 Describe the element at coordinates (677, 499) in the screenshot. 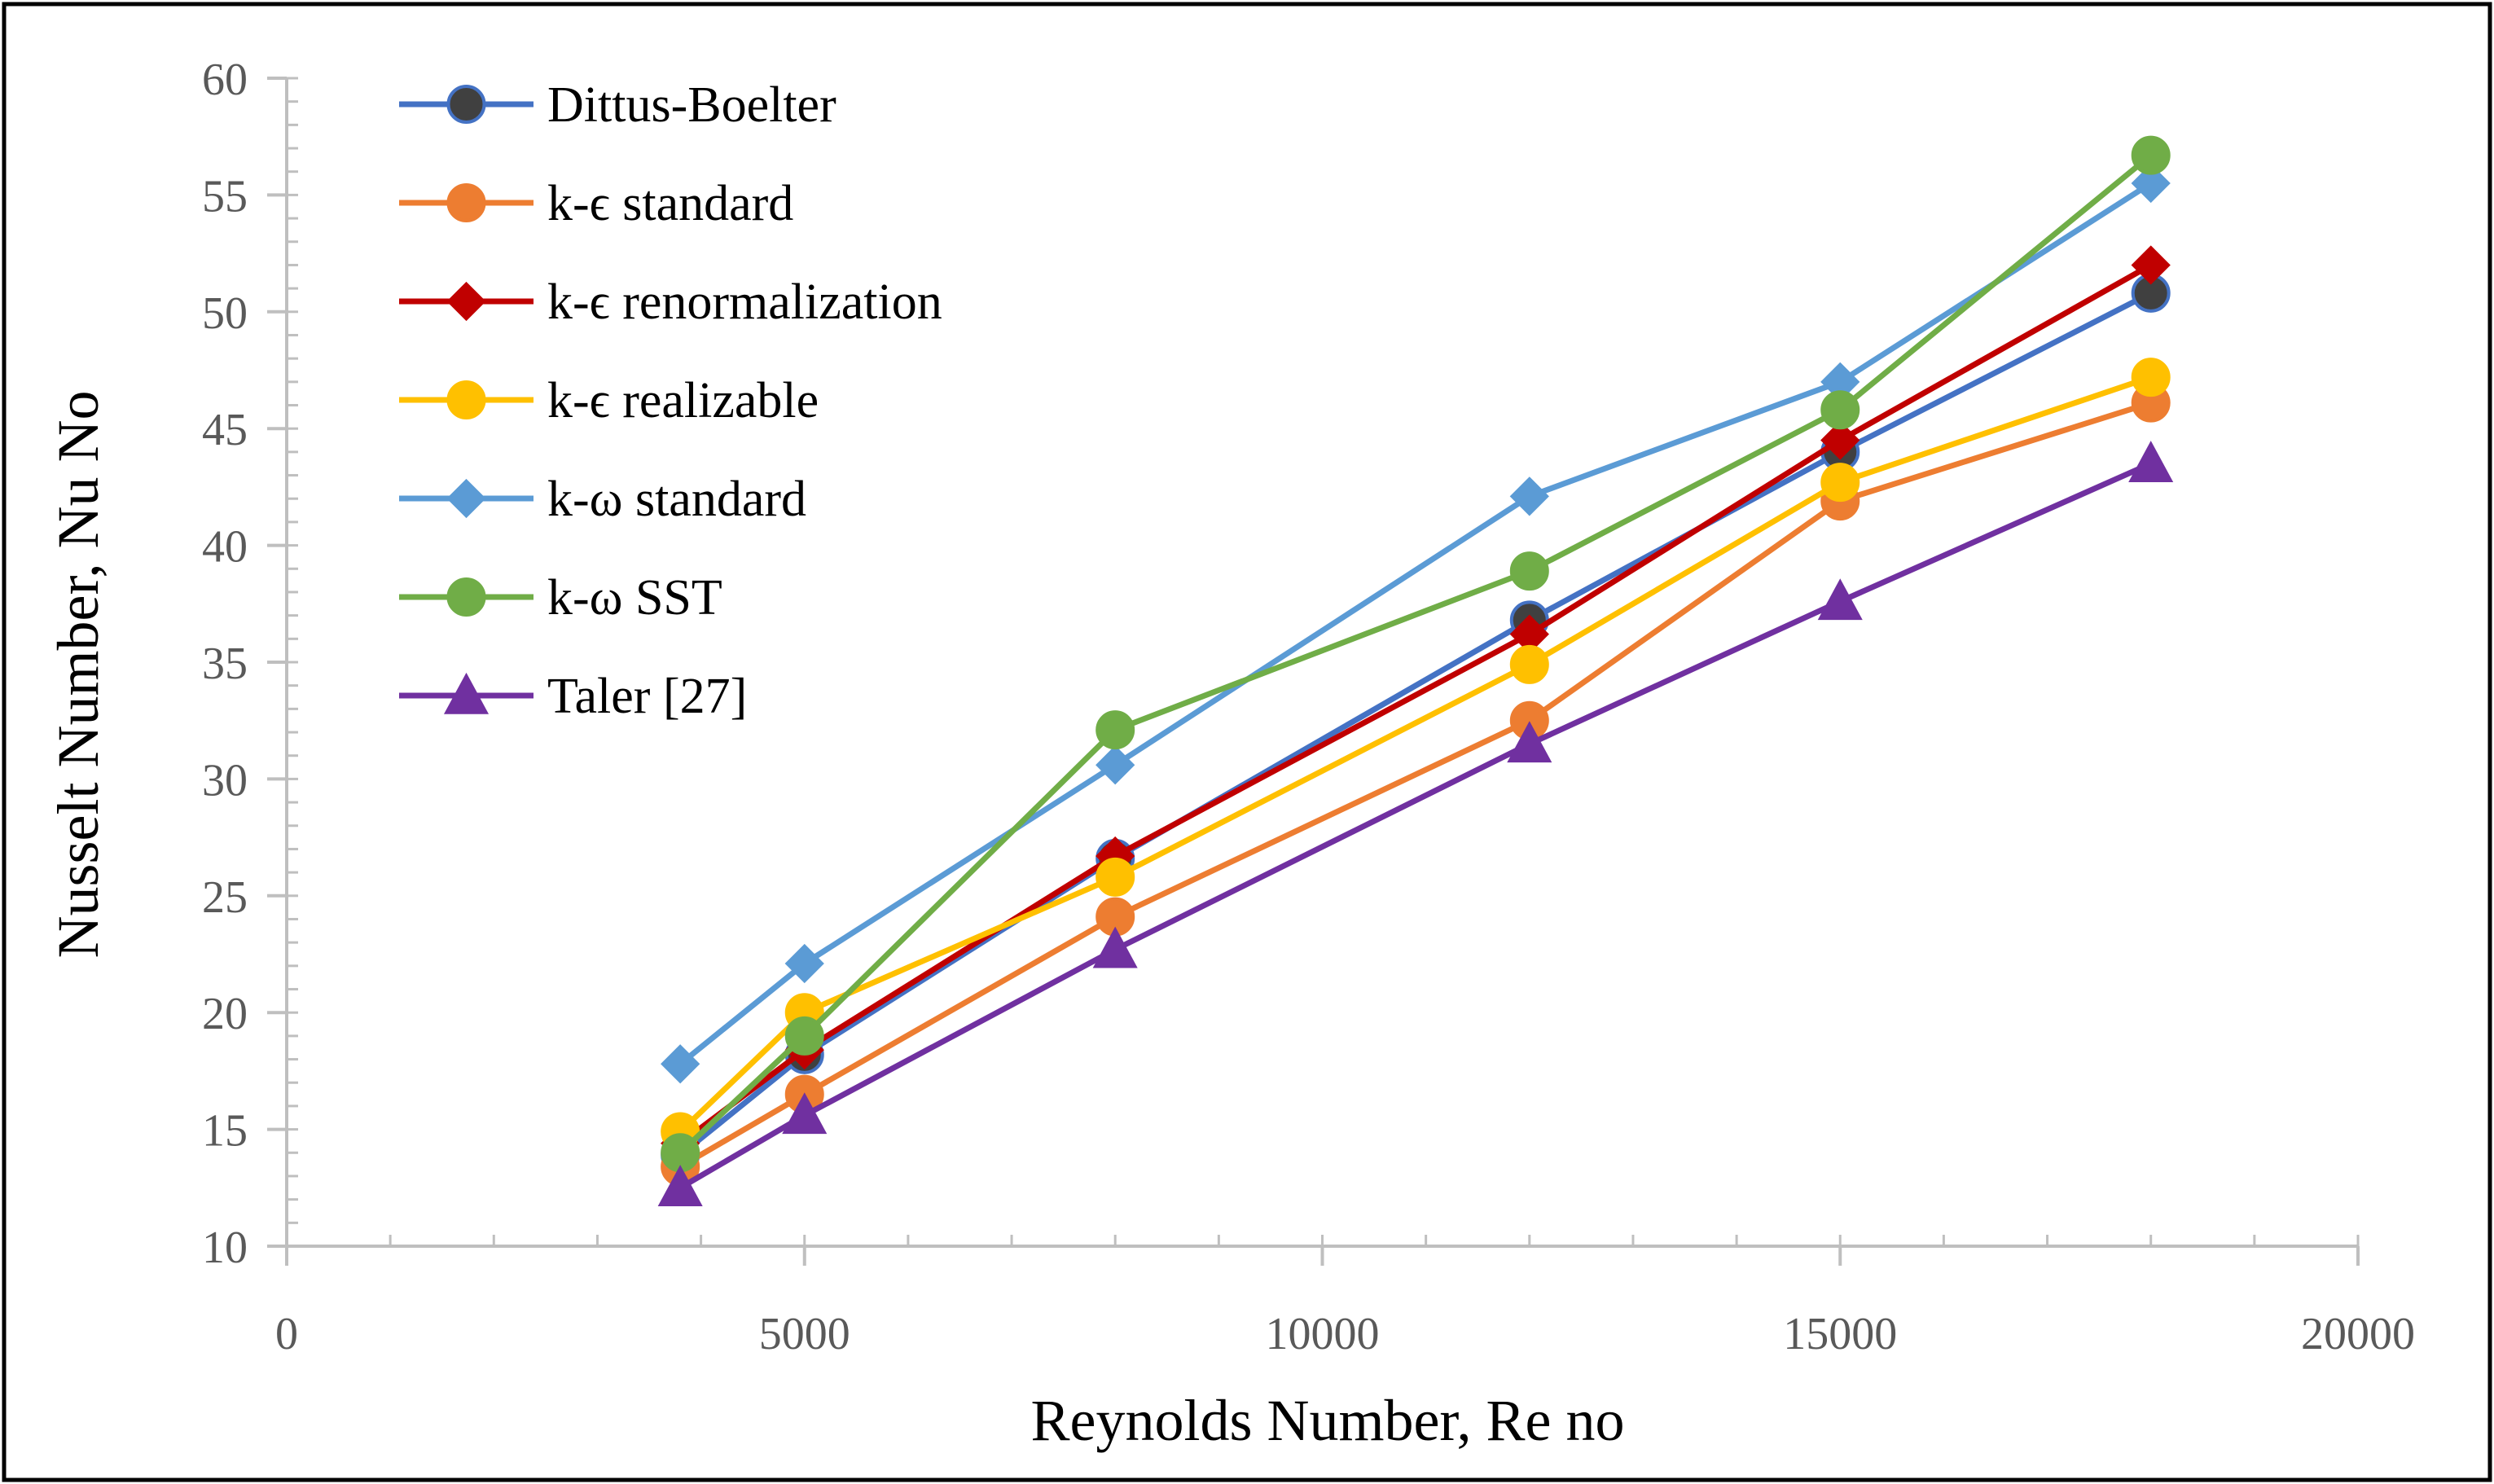

I see `legend-label: k-ω standard` at that location.